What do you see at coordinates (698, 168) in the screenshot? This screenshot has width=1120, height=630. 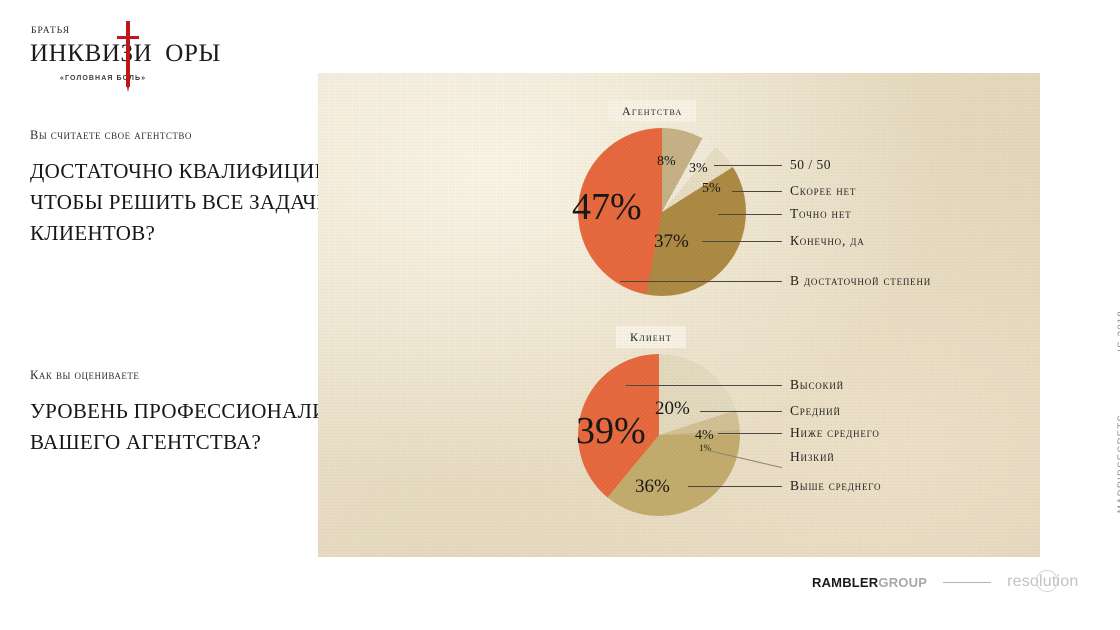 I see `pie-value-3: 3%` at bounding box center [698, 168].